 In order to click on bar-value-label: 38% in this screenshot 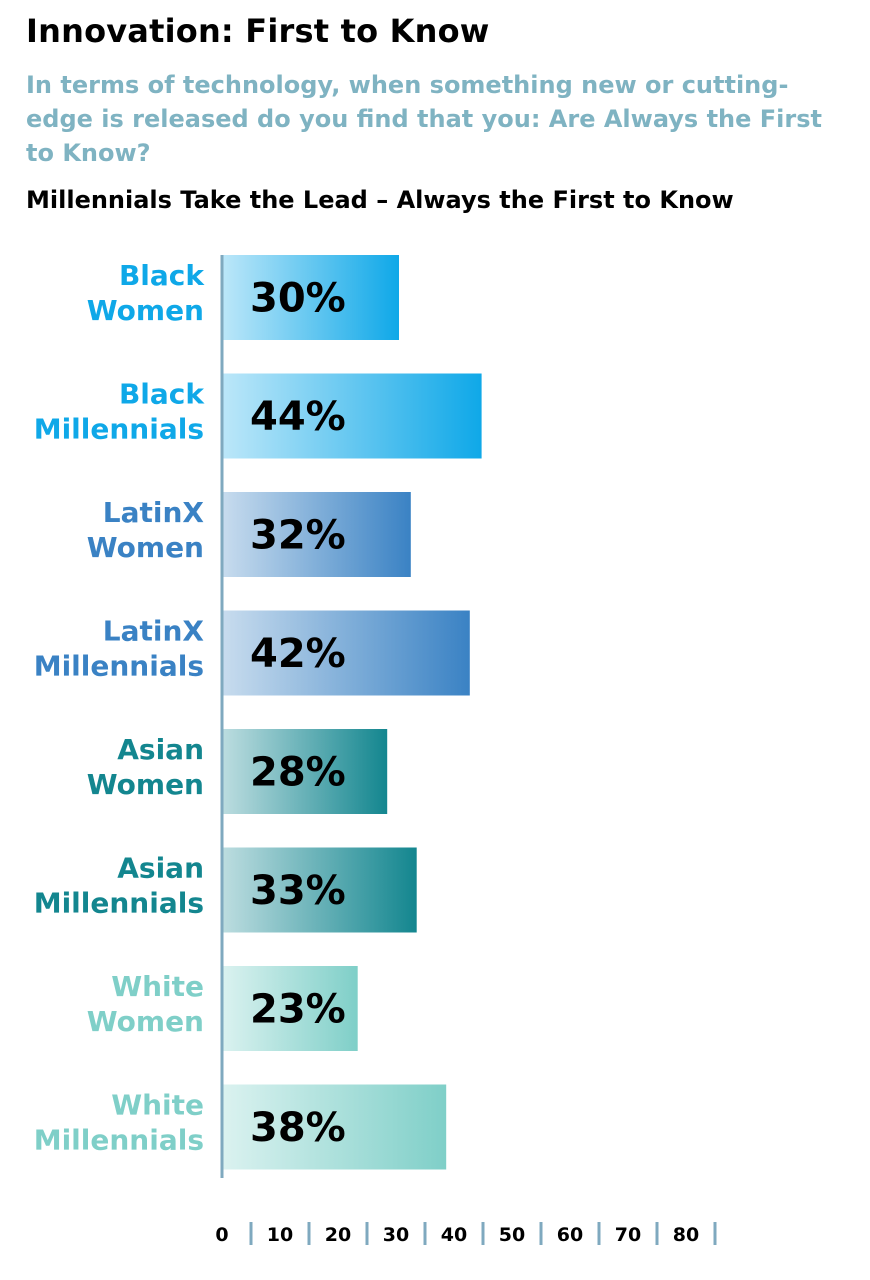, I will do `click(298, 1128)`.